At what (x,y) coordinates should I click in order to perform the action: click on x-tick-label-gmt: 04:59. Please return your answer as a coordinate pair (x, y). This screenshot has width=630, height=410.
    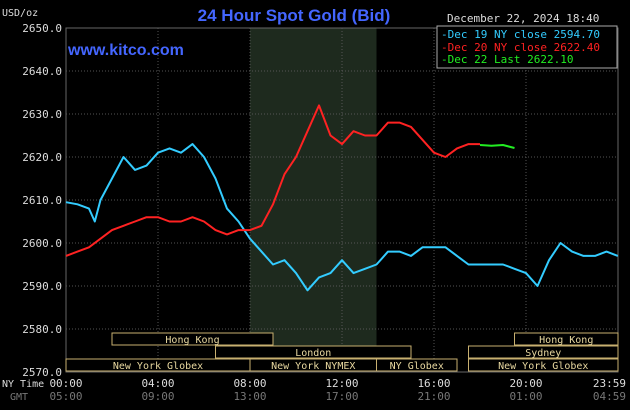
    Looking at the image, I should click on (609, 396).